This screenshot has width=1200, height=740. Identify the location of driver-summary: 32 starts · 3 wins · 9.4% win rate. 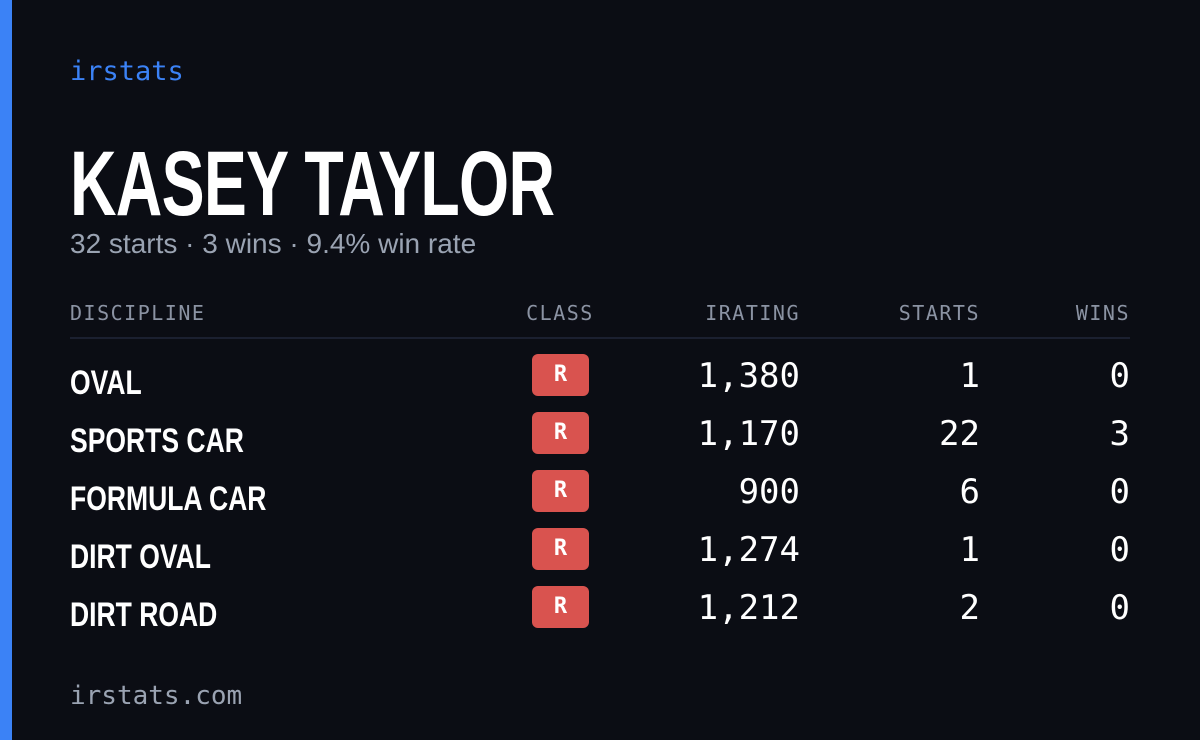
(273, 243).